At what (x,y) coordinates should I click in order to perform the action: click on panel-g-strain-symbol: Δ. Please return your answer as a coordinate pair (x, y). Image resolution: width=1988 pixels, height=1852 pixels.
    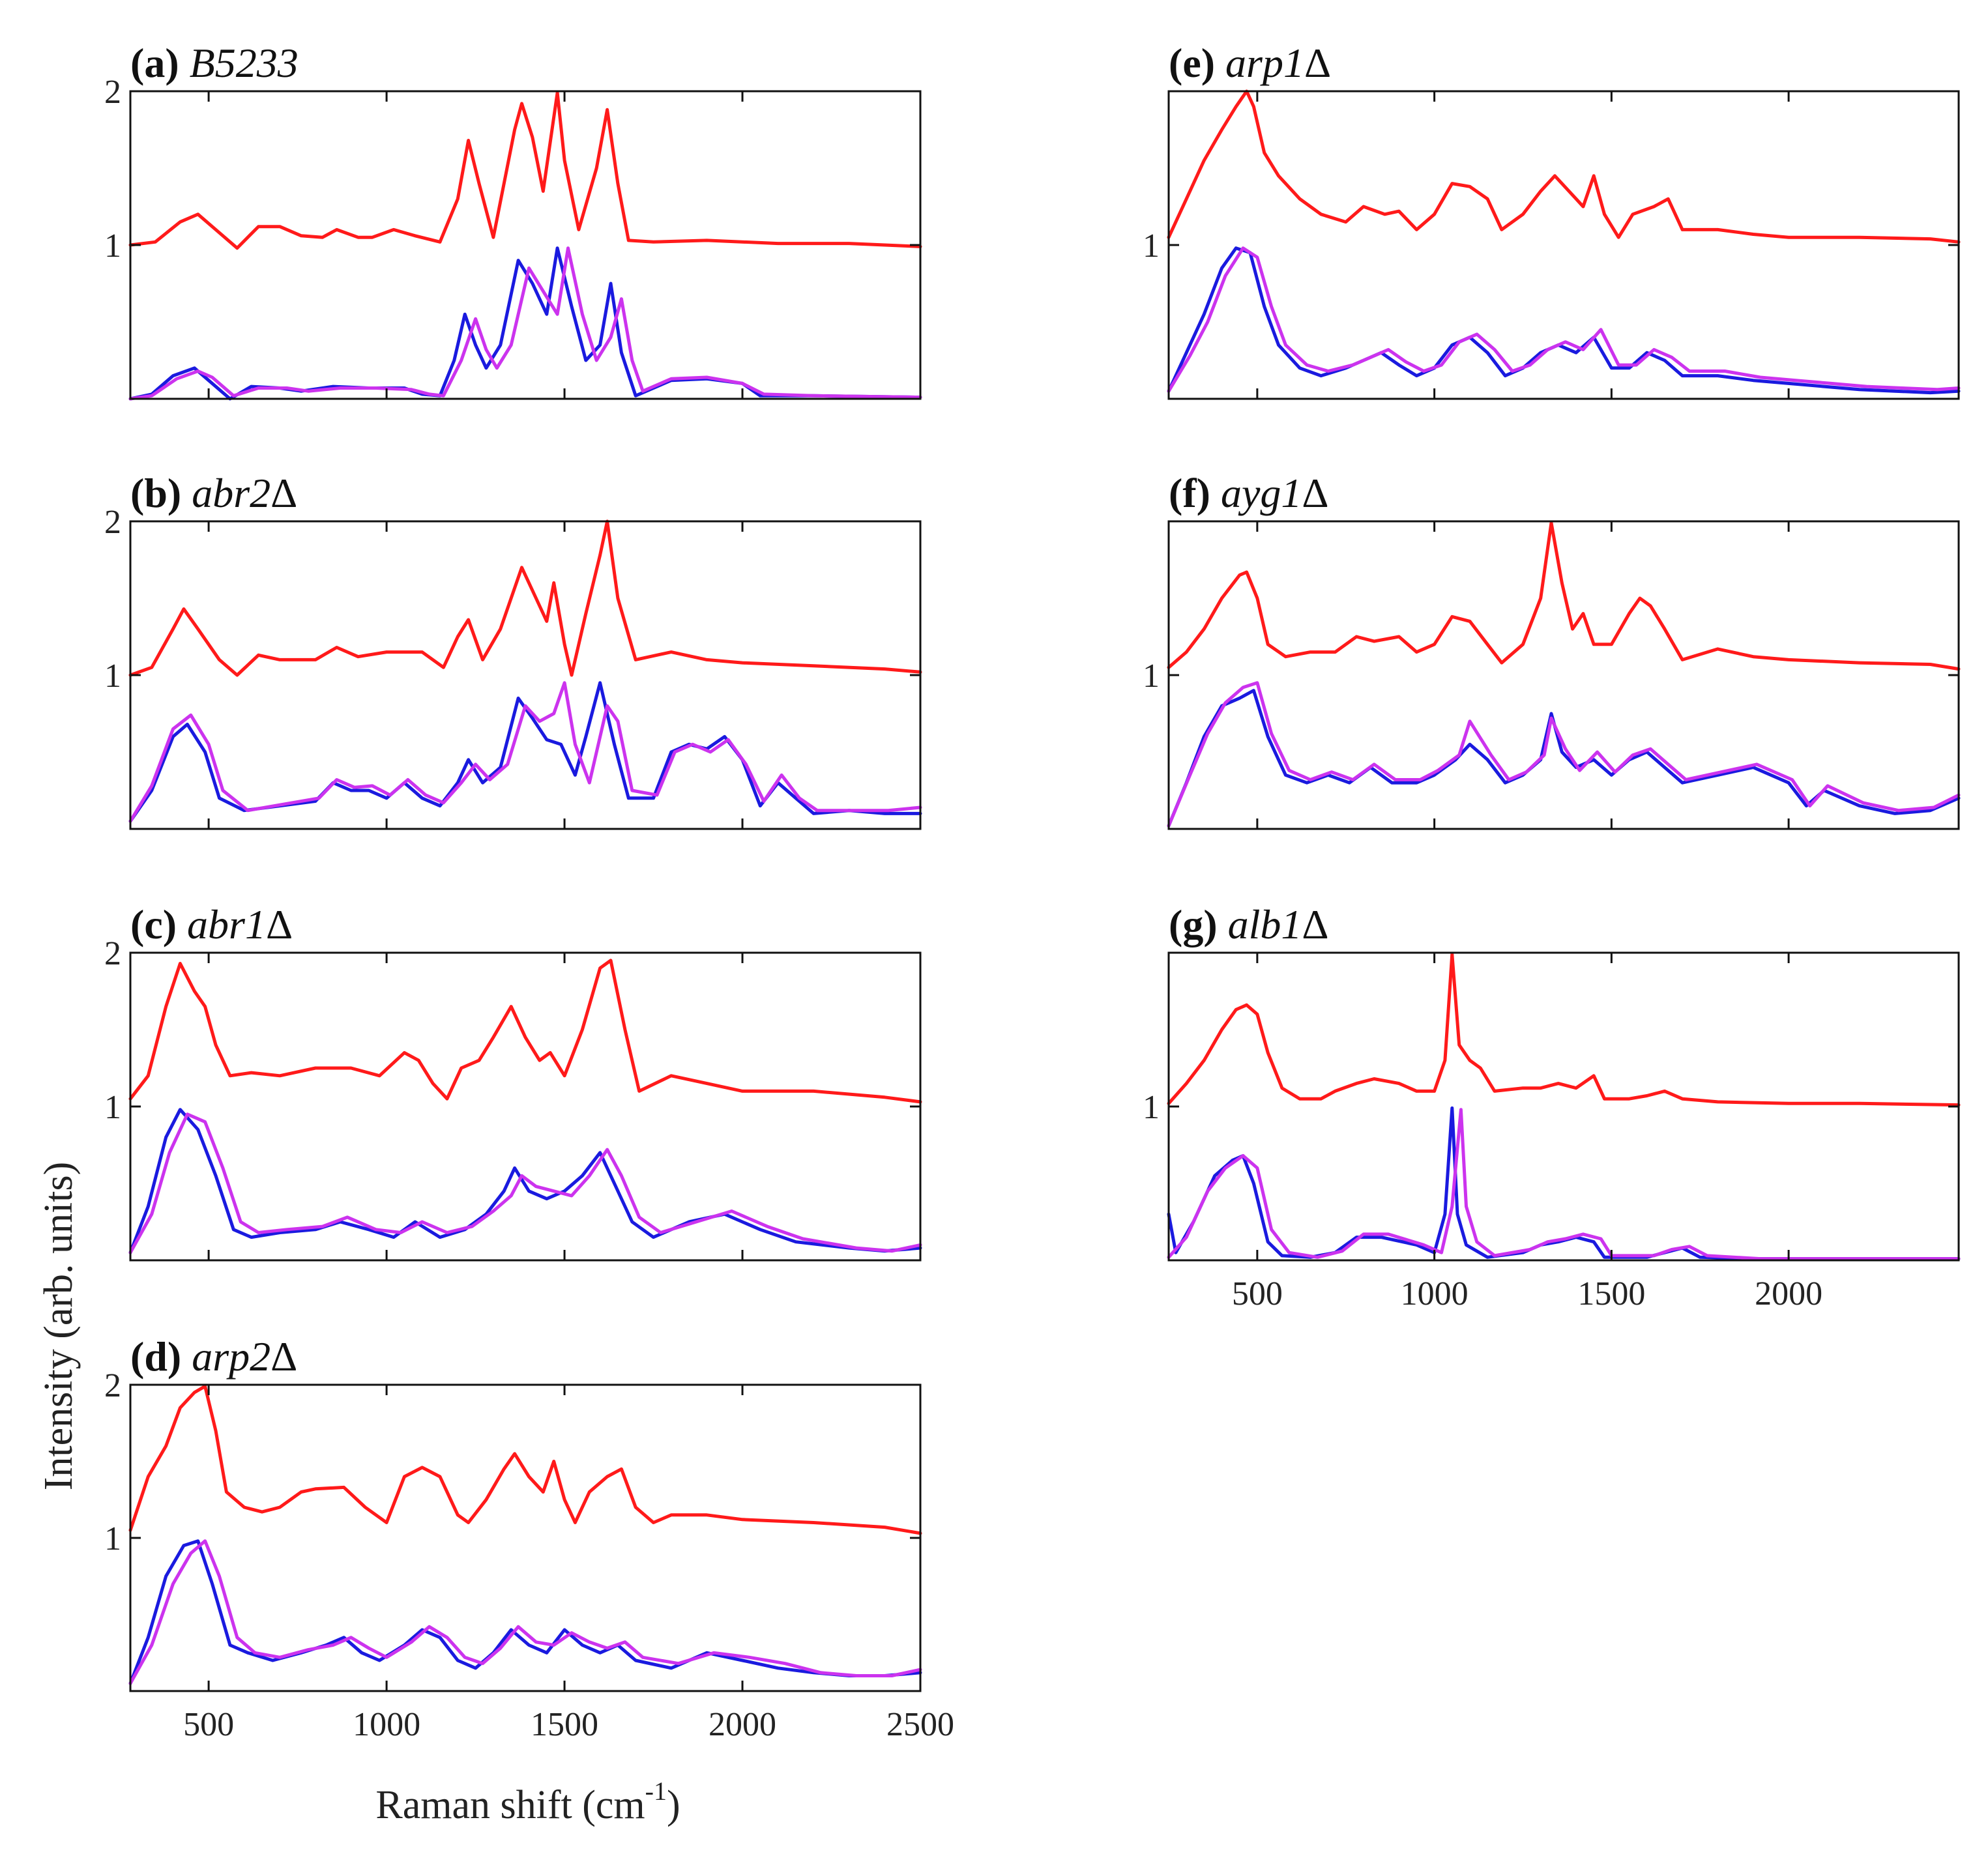
    Looking at the image, I should click on (1315, 924).